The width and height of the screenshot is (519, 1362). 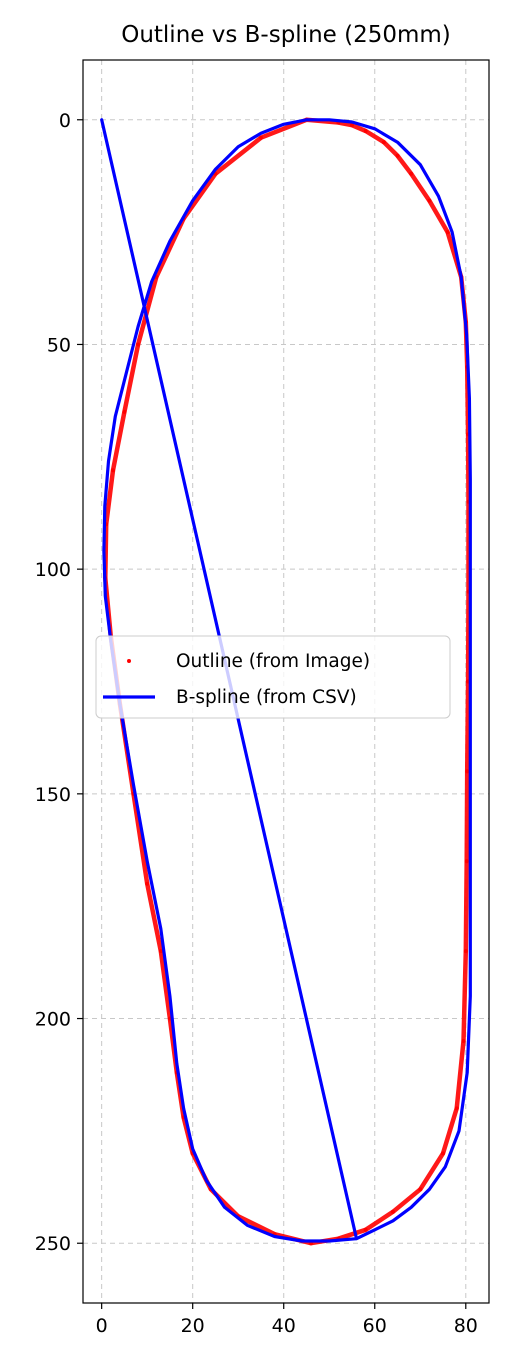 I want to click on y-tick-label: 50, so click(x=59, y=345).